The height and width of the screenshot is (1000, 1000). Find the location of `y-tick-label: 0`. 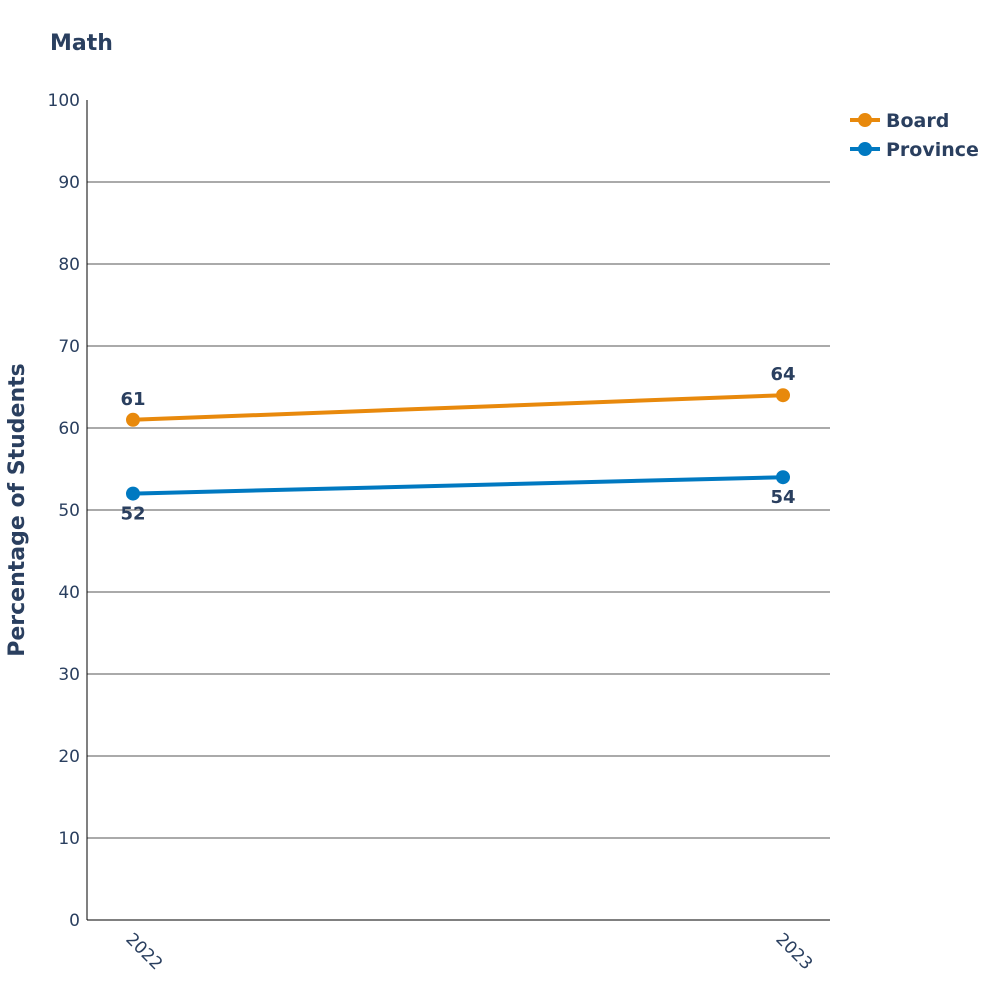

y-tick-label: 0 is located at coordinates (74, 921).